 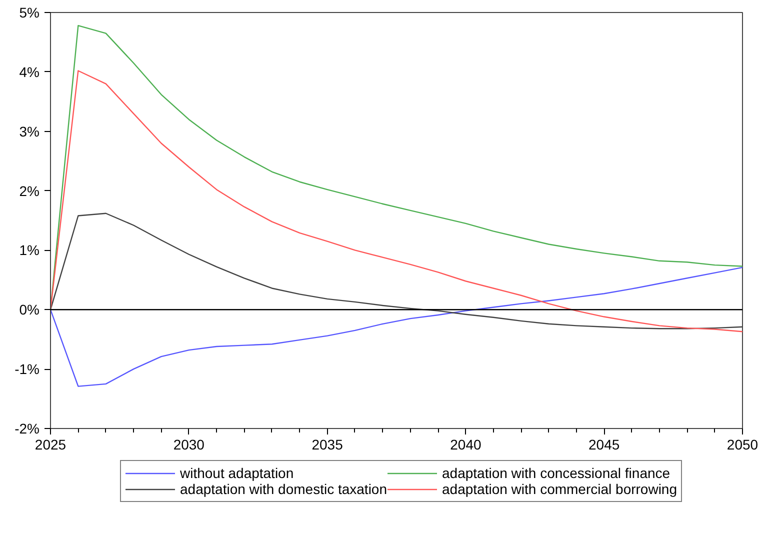 I want to click on y-tick-label: -1%, so click(x=27, y=369).